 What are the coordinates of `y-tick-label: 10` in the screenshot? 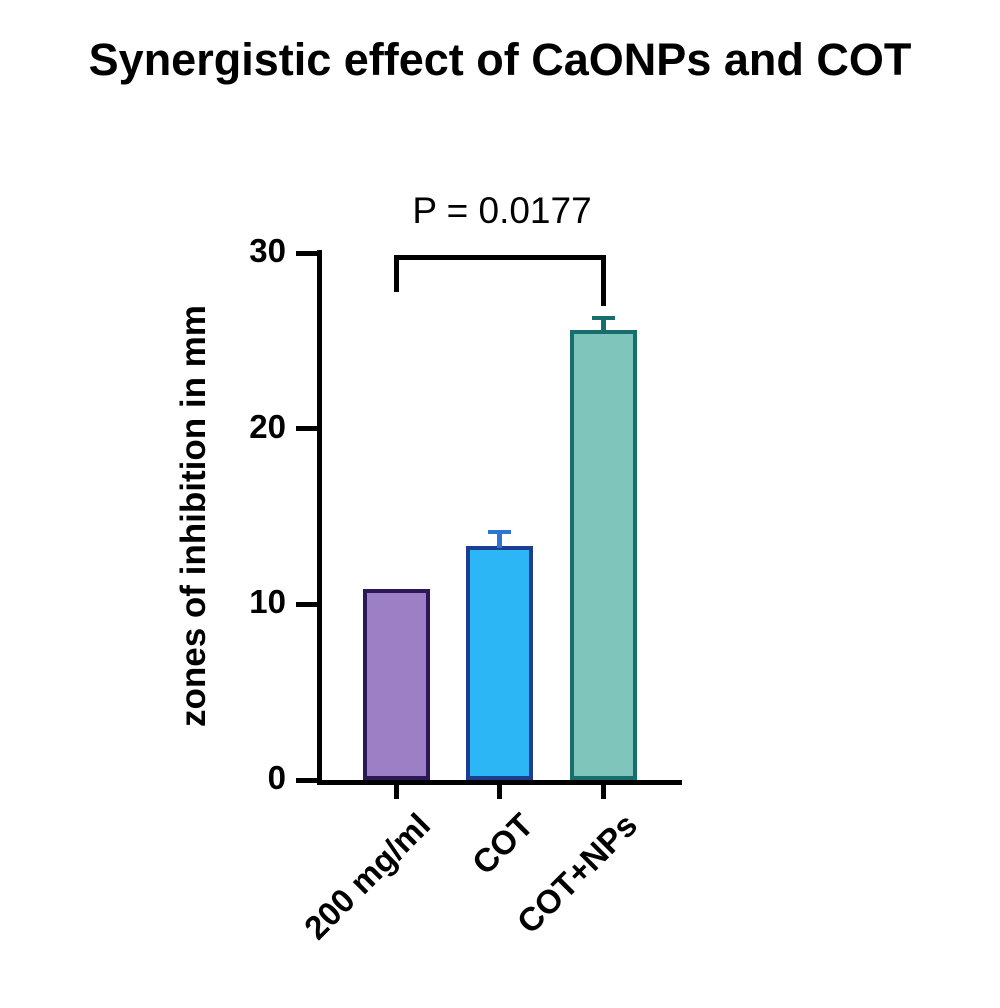 It's located at (267, 602).